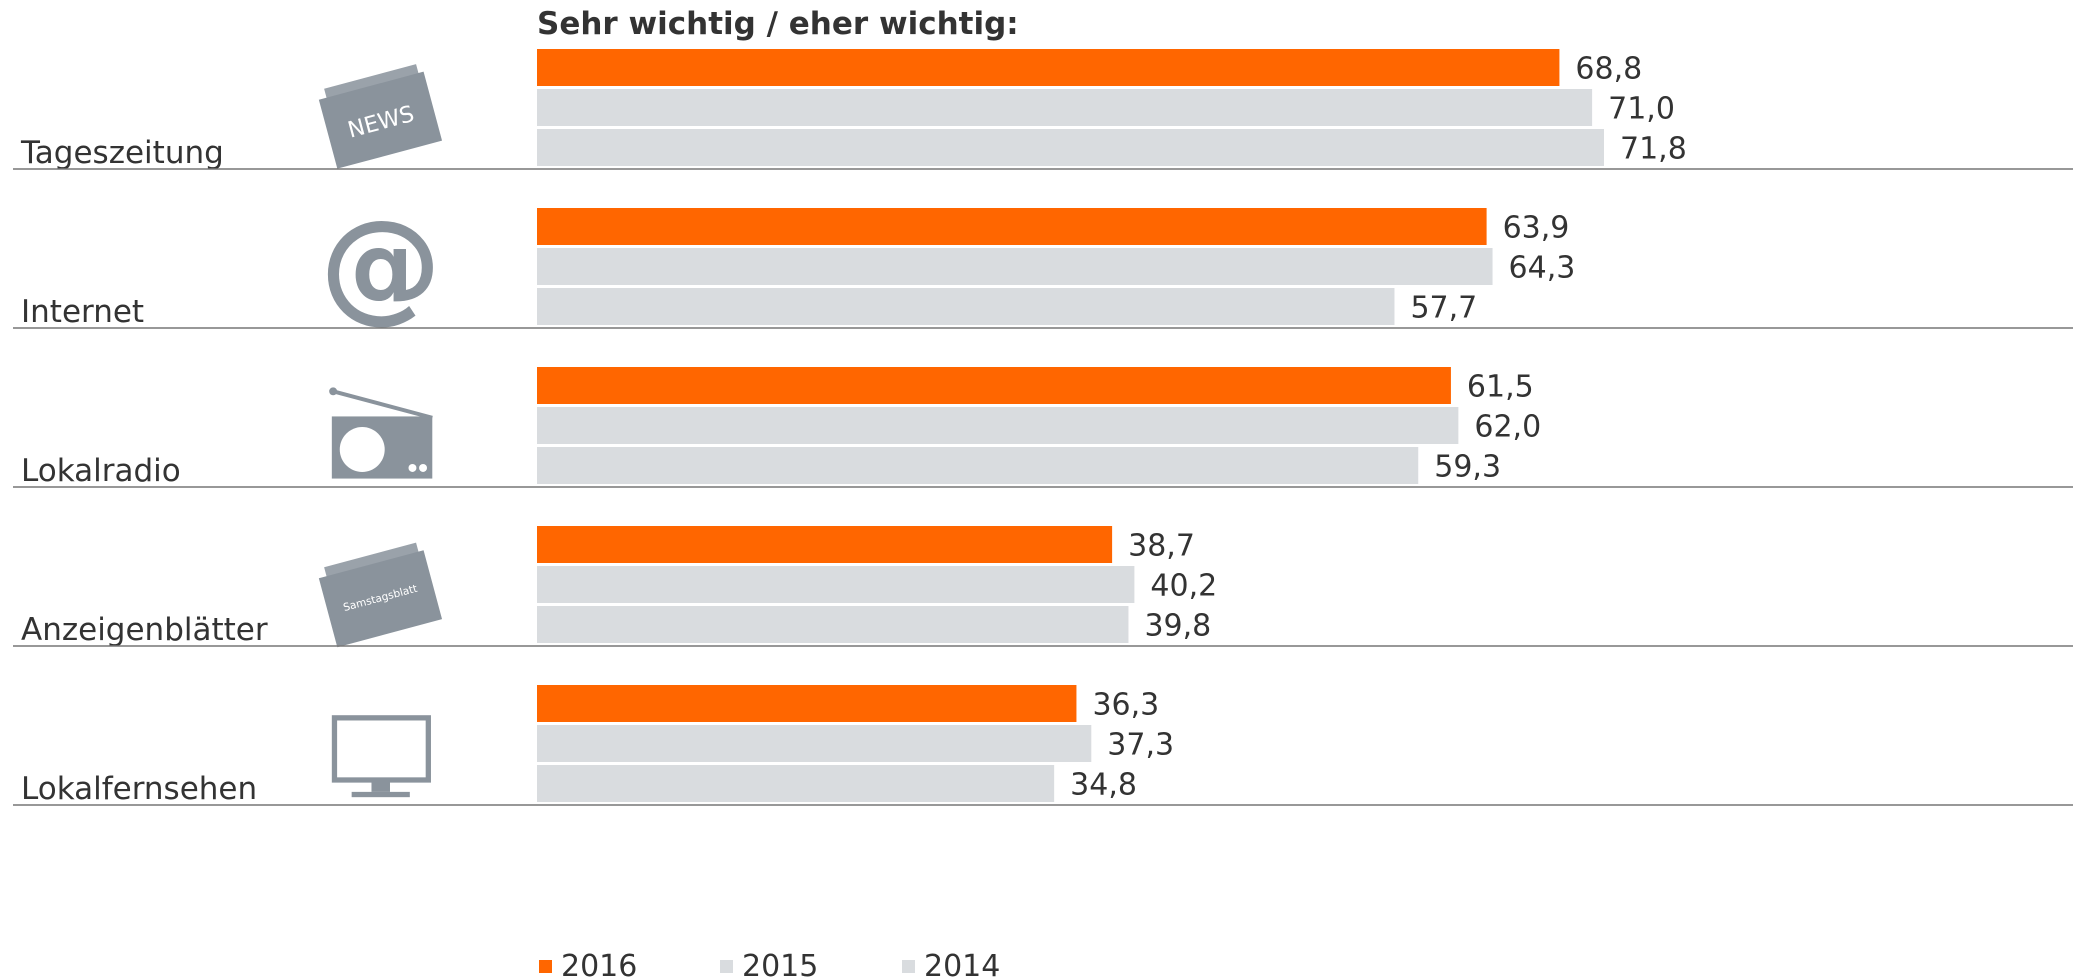 The height and width of the screenshot is (979, 2073). Describe the element at coordinates (1500, 387) in the screenshot. I see `value-label: 61,5` at that location.